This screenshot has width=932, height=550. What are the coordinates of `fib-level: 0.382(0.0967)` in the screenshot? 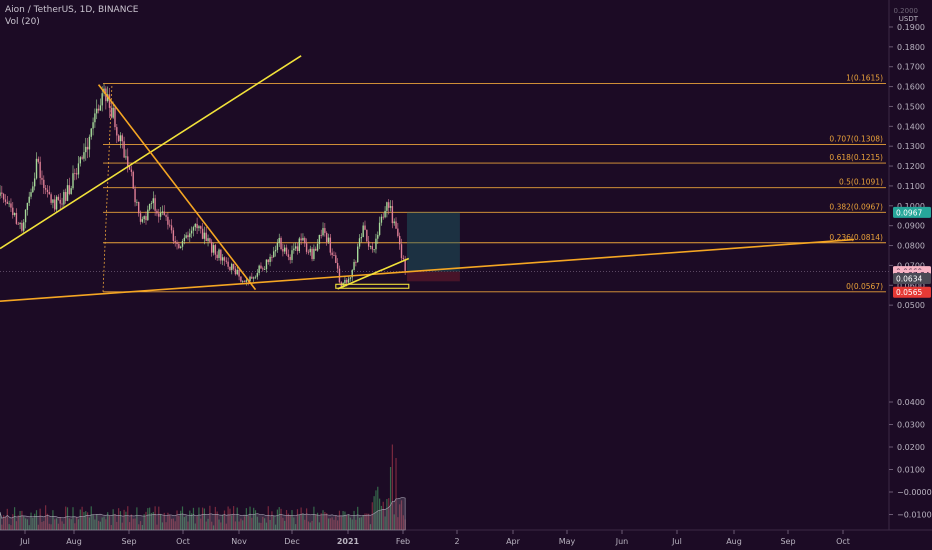 It's located at (494, 207).